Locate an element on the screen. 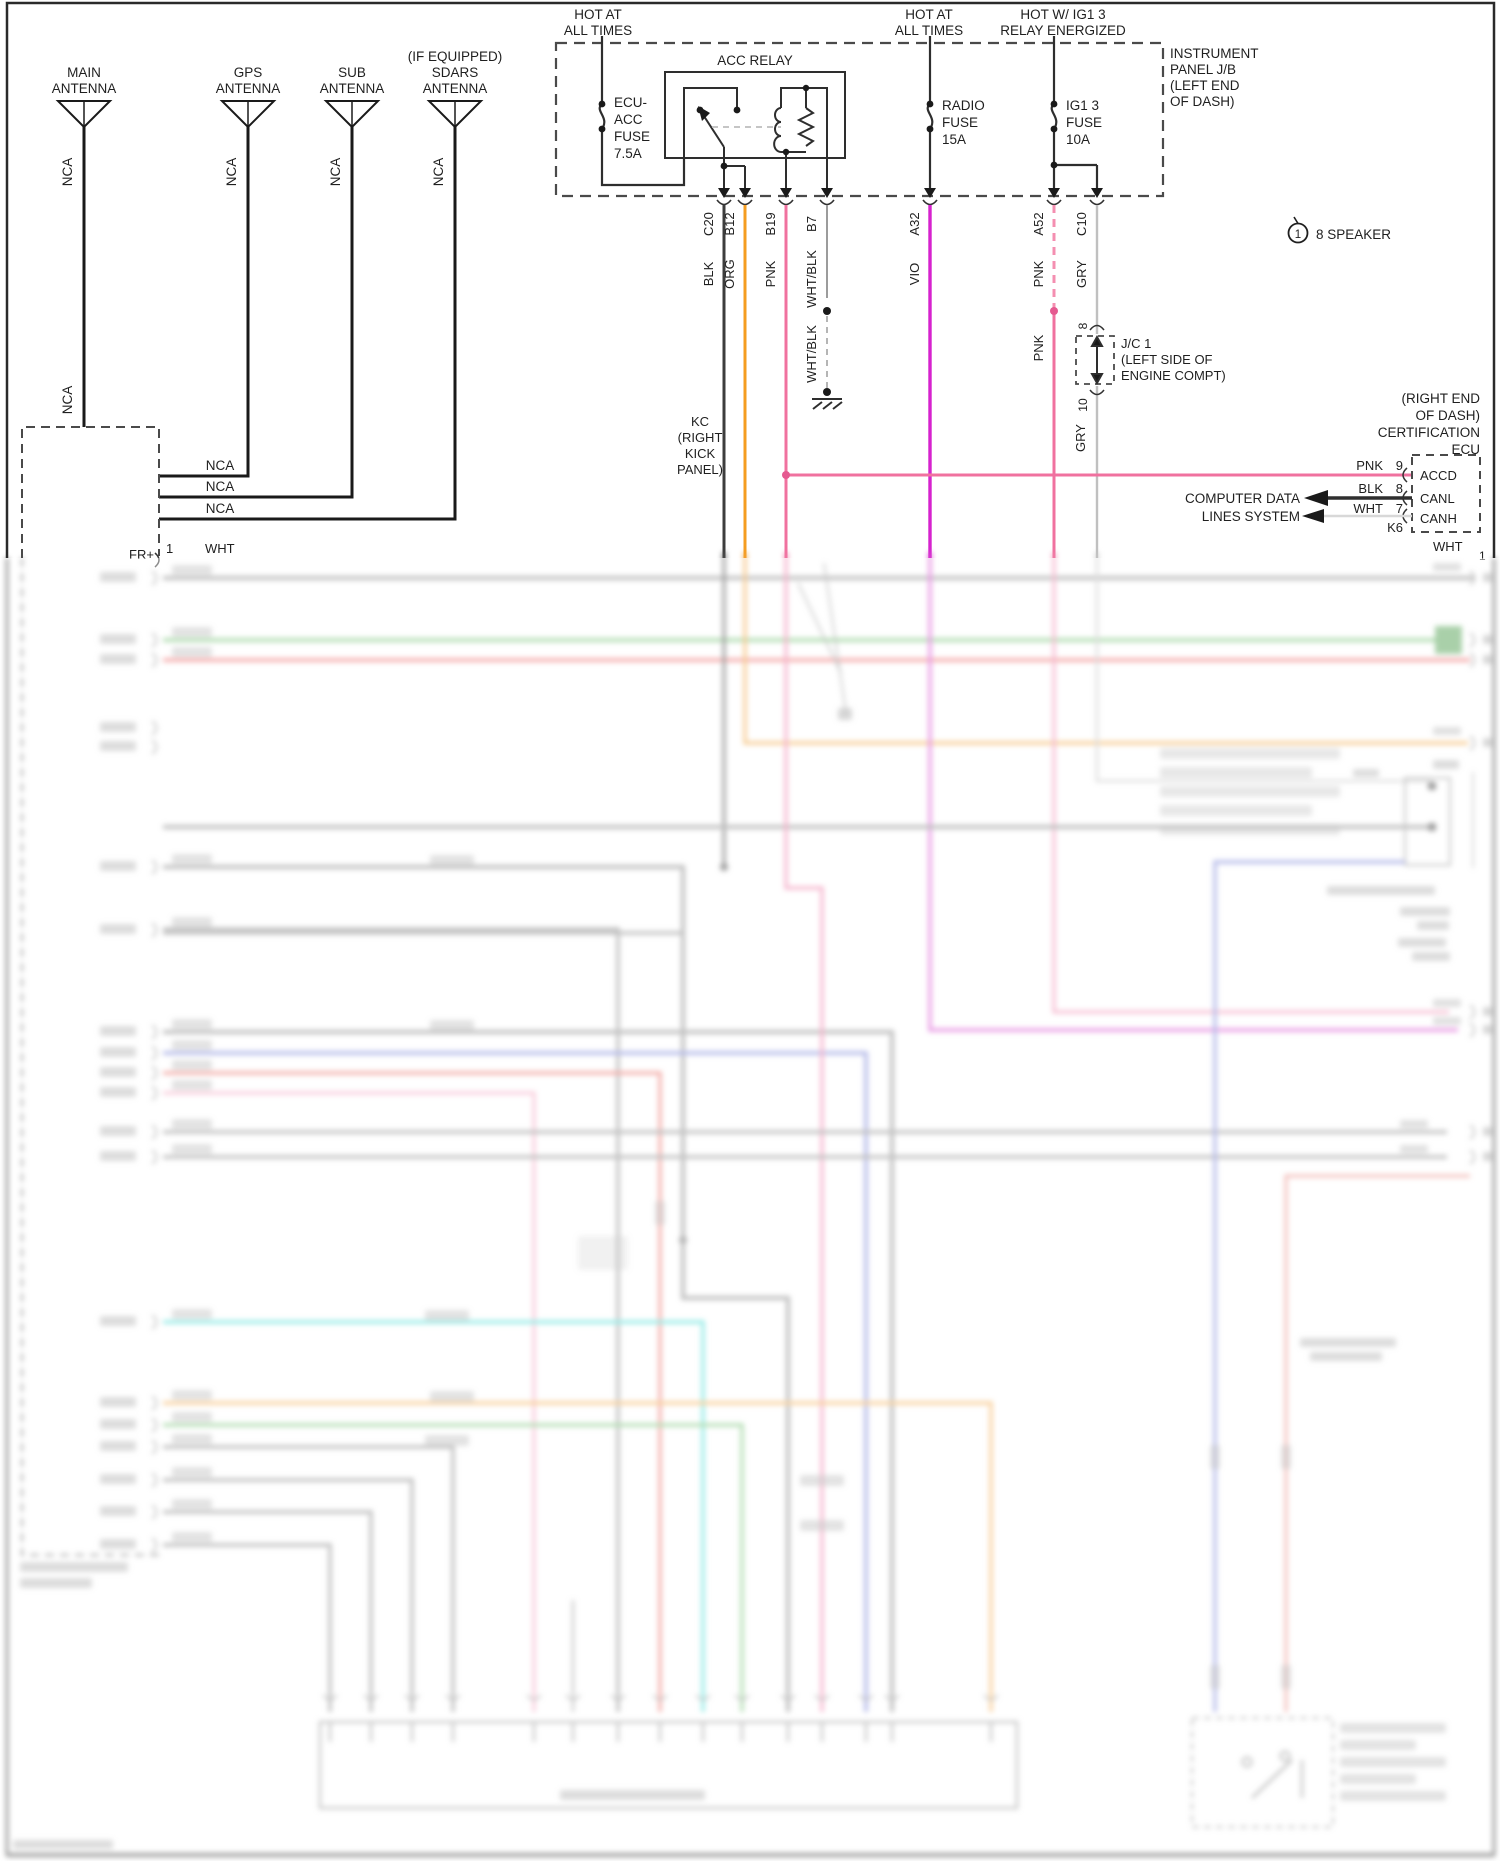  svg-text: ECU- is located at coordinates (630, 102).